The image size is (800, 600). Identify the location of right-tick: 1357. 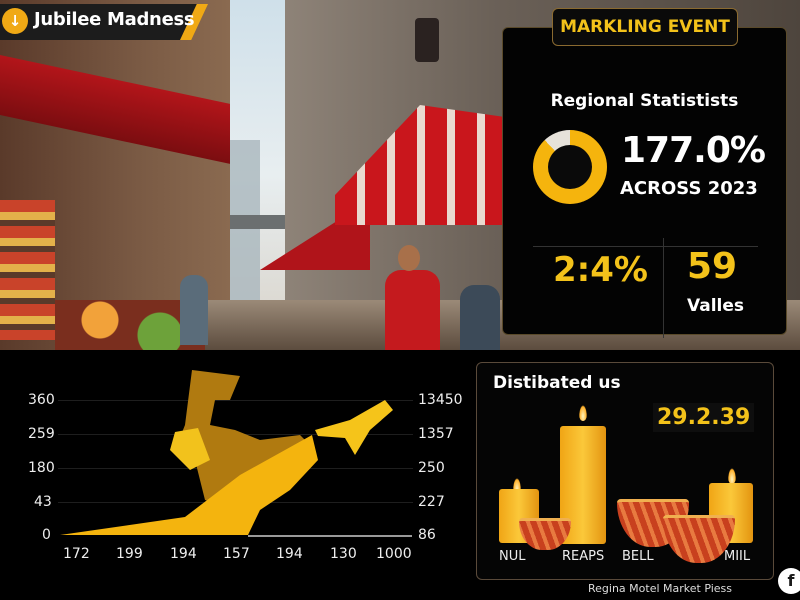
(436, 434).